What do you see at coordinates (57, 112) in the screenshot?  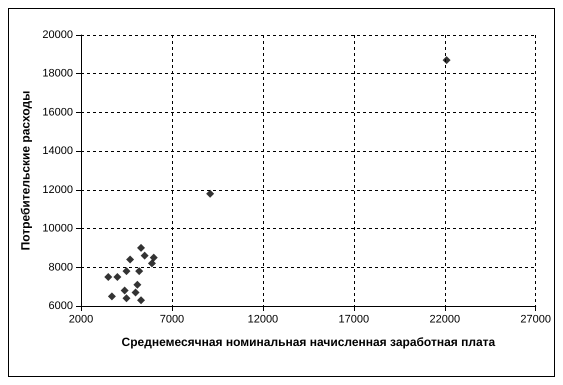 I see `y-tick-label: 16000` at bounding box center [57, 112].